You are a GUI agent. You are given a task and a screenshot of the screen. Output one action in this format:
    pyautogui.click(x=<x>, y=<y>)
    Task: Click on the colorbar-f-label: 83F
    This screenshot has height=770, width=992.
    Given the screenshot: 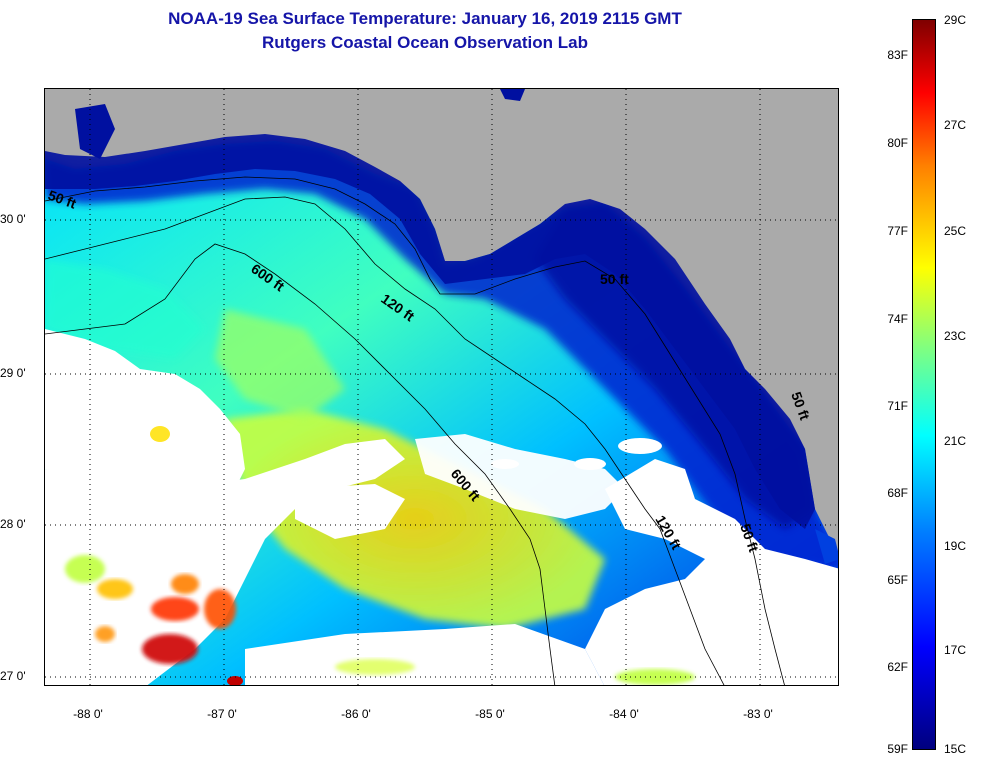 What is the action you would take?
    pyautogui.click(x=897, y=55)
    